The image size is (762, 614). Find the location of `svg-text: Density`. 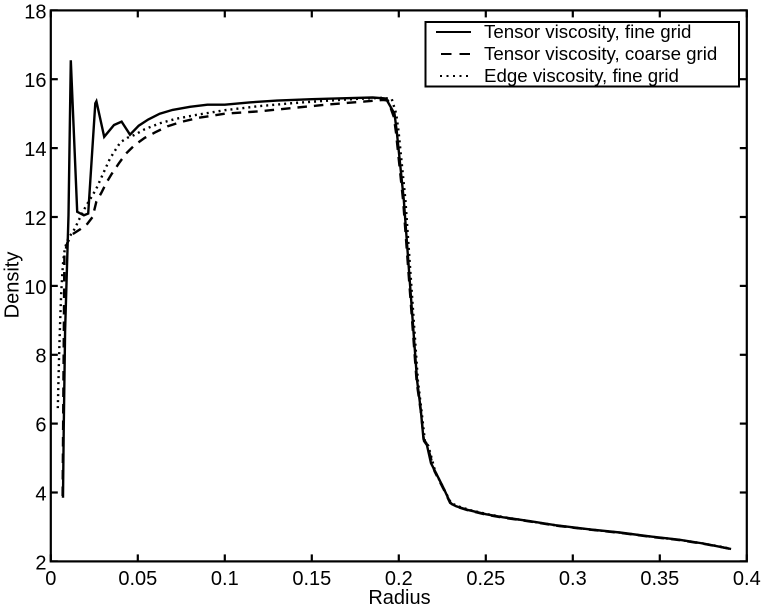

svg-text: Density is located at coordinates (13, 285).